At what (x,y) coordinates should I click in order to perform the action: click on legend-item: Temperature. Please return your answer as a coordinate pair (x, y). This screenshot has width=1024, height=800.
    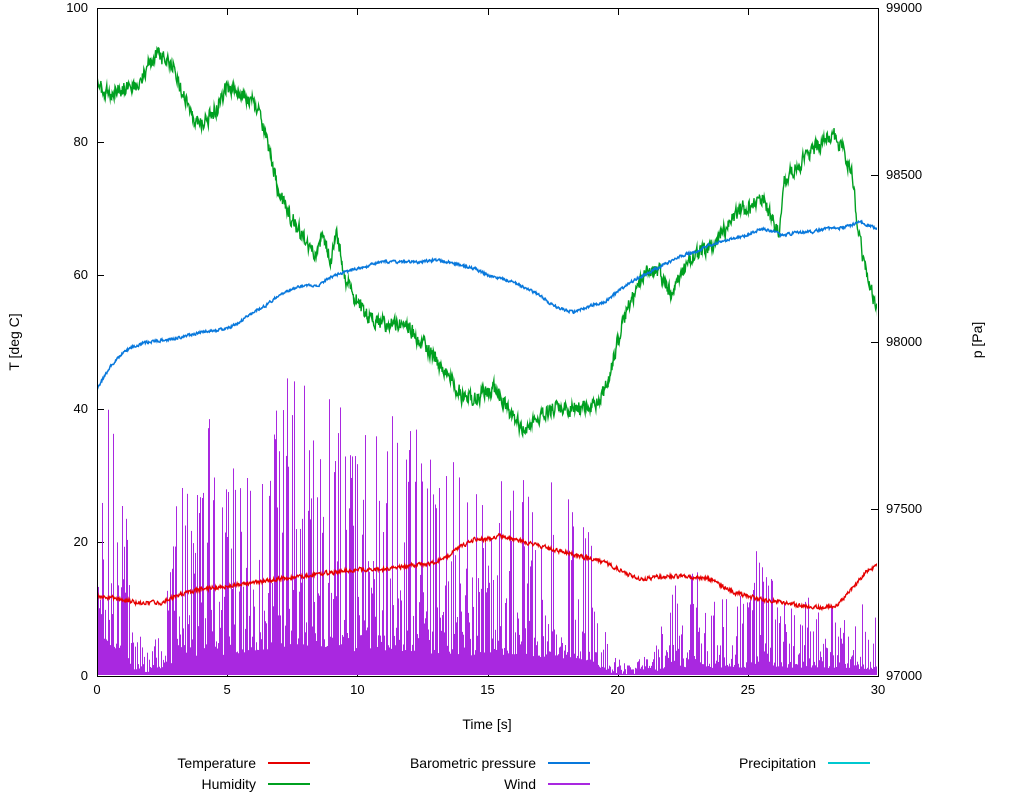
    Looking at the image, I should click on (170, 762).